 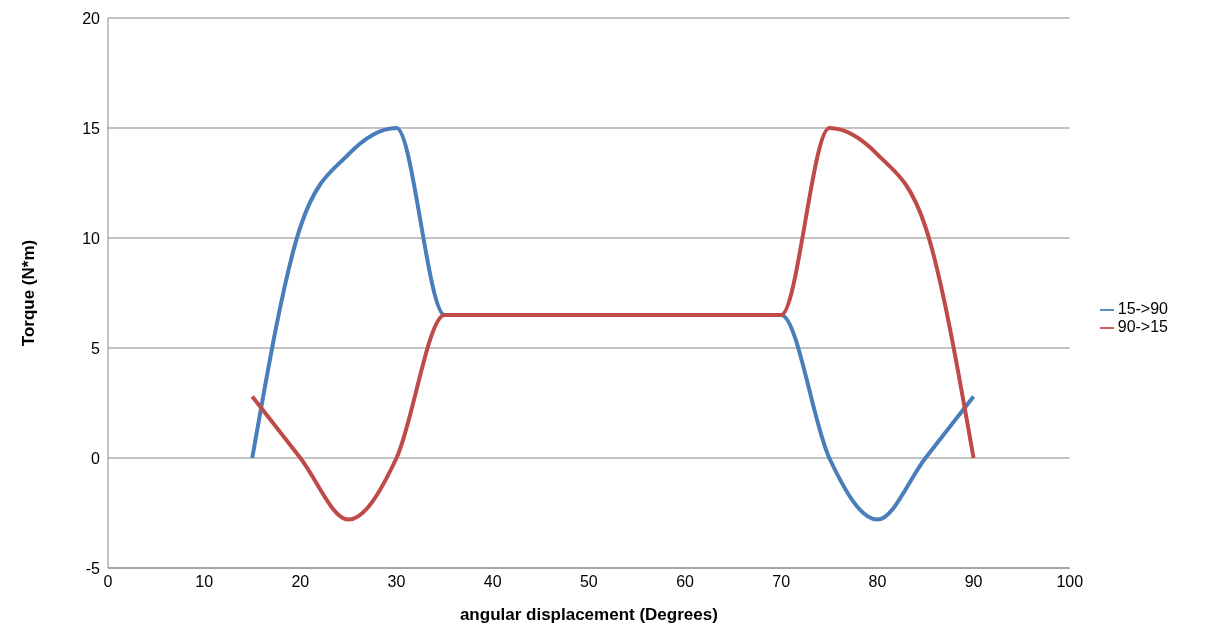 What do you see at coordinates (300, 582) in the screenshot?
I see `x-tick-label: 20` at bounding box center [300, 582].